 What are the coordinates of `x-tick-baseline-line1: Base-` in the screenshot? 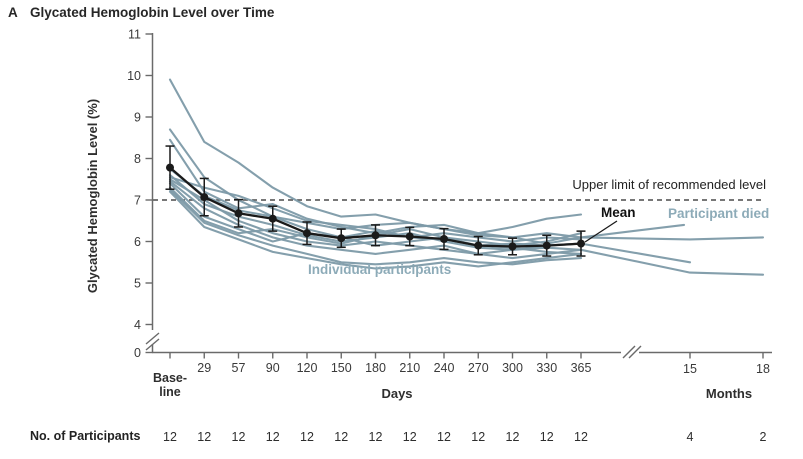 It's located at (170, 378).